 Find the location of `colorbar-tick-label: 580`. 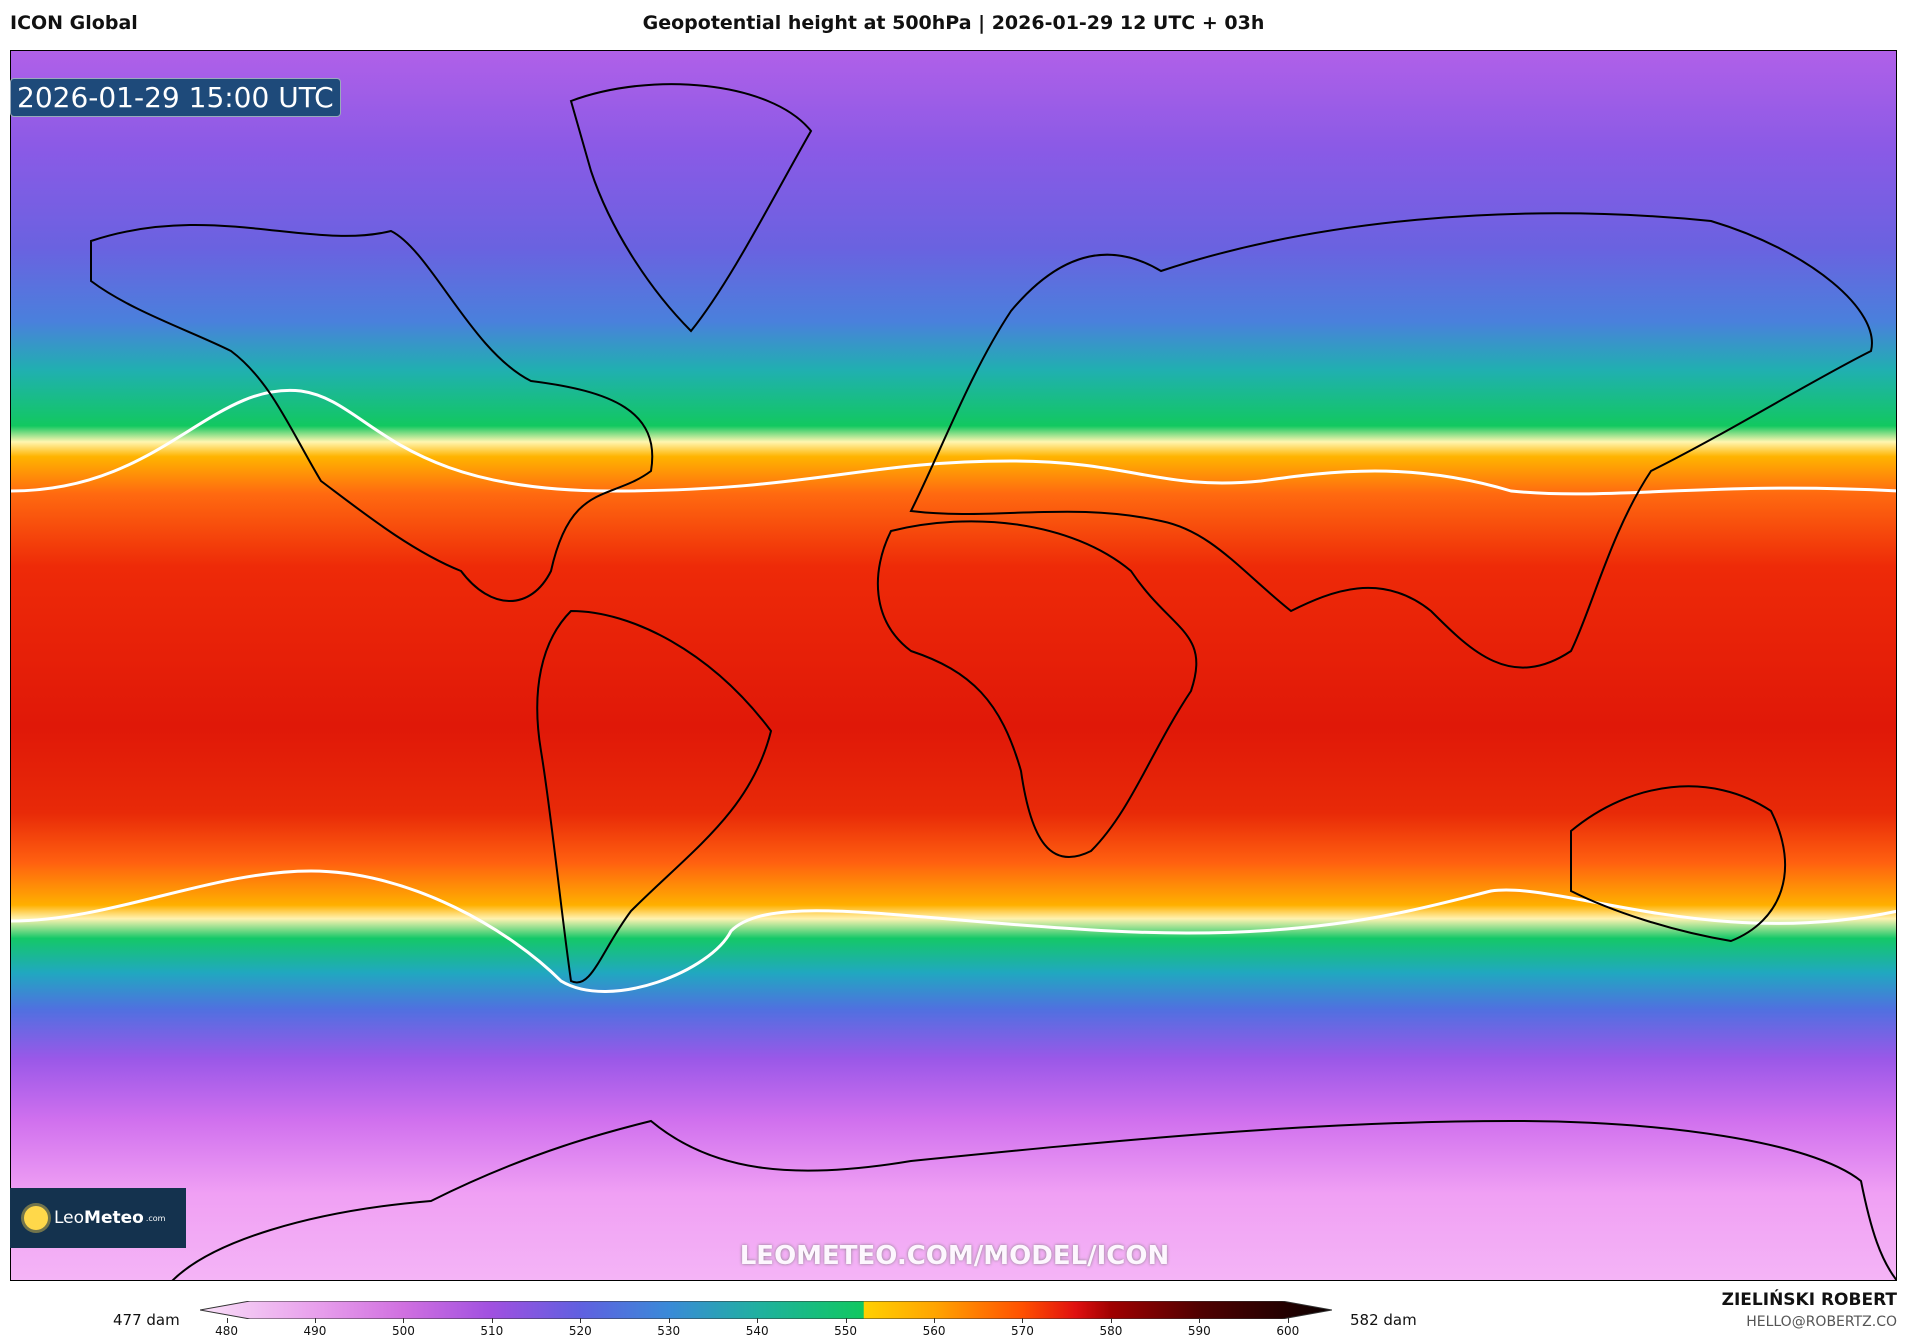

colorbar-tick-label: 580 is located at coordinates (1111, 1331).